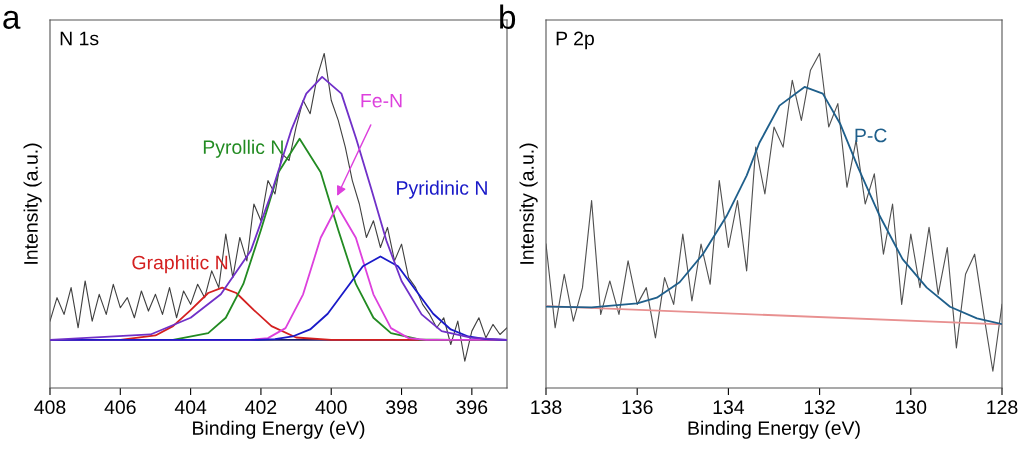 This screenshot has width=1028, height=452. Describe the element at coordinates (381, 100) in the screenshot. I see `text: Fe-N` at that location.